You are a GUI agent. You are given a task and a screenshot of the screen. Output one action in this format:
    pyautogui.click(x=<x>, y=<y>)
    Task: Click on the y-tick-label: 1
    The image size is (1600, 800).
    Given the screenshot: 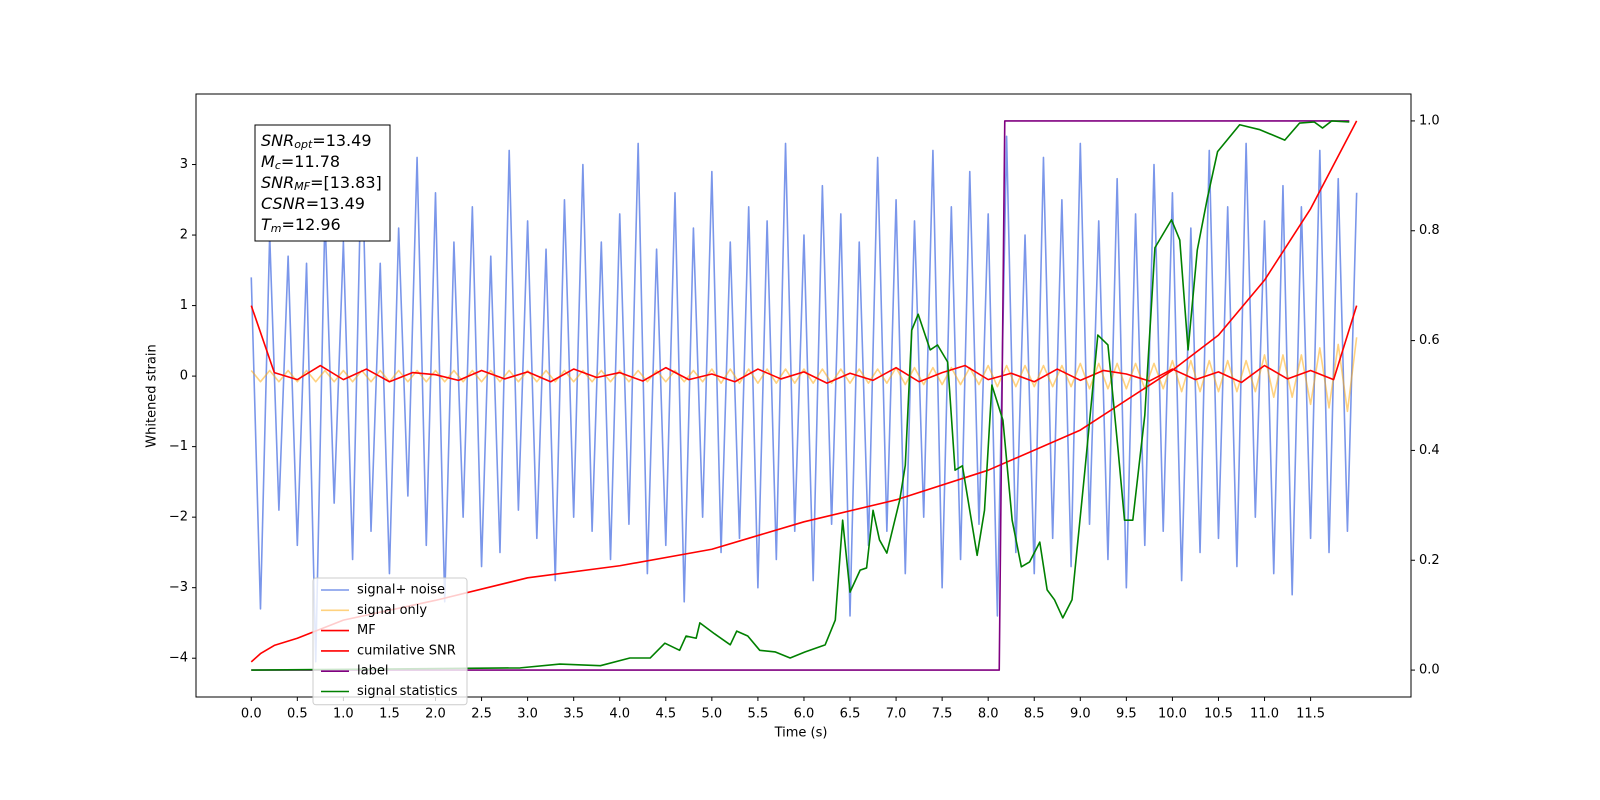 What is the action you would take?
    pyautogui.click(x=184, y=305)
    